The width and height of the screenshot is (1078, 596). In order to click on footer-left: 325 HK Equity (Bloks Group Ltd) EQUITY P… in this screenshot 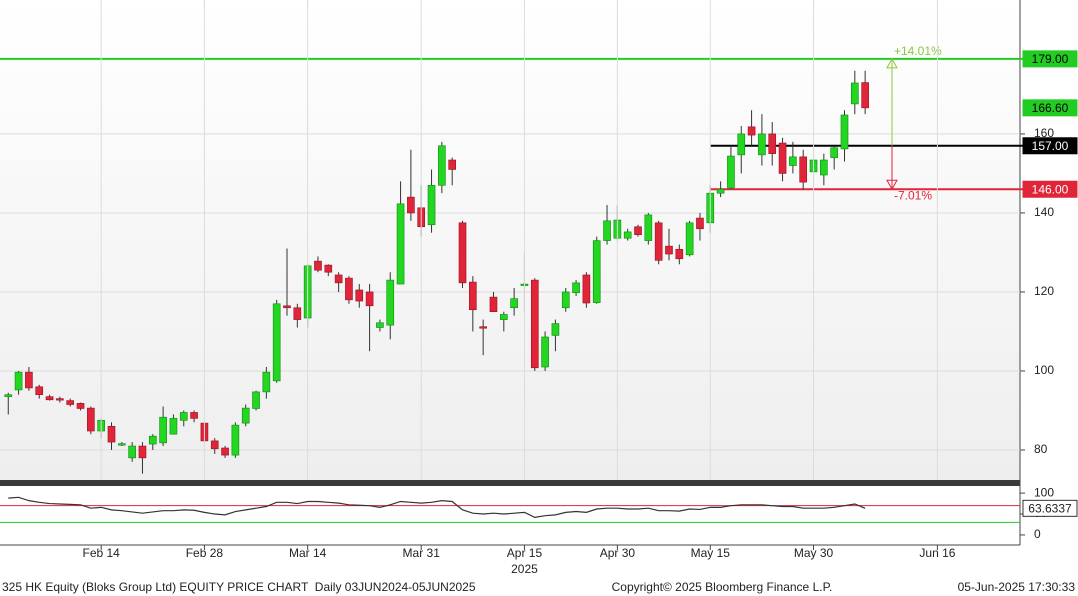, I will do `click(239, 587)`.